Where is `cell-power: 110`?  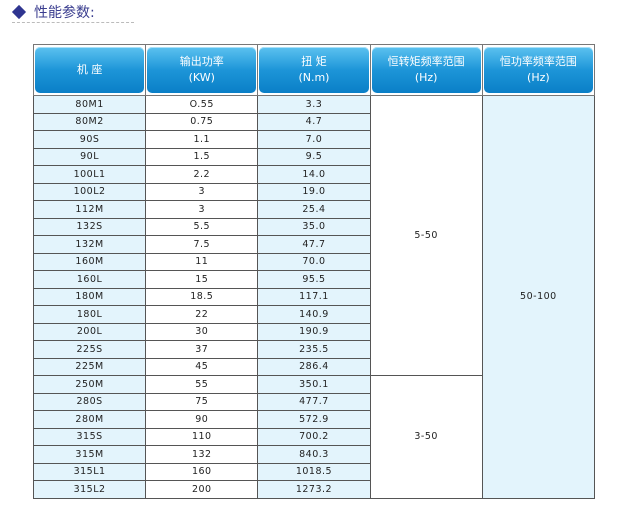 cell-power: 110 is located at coordinates (202, 436).